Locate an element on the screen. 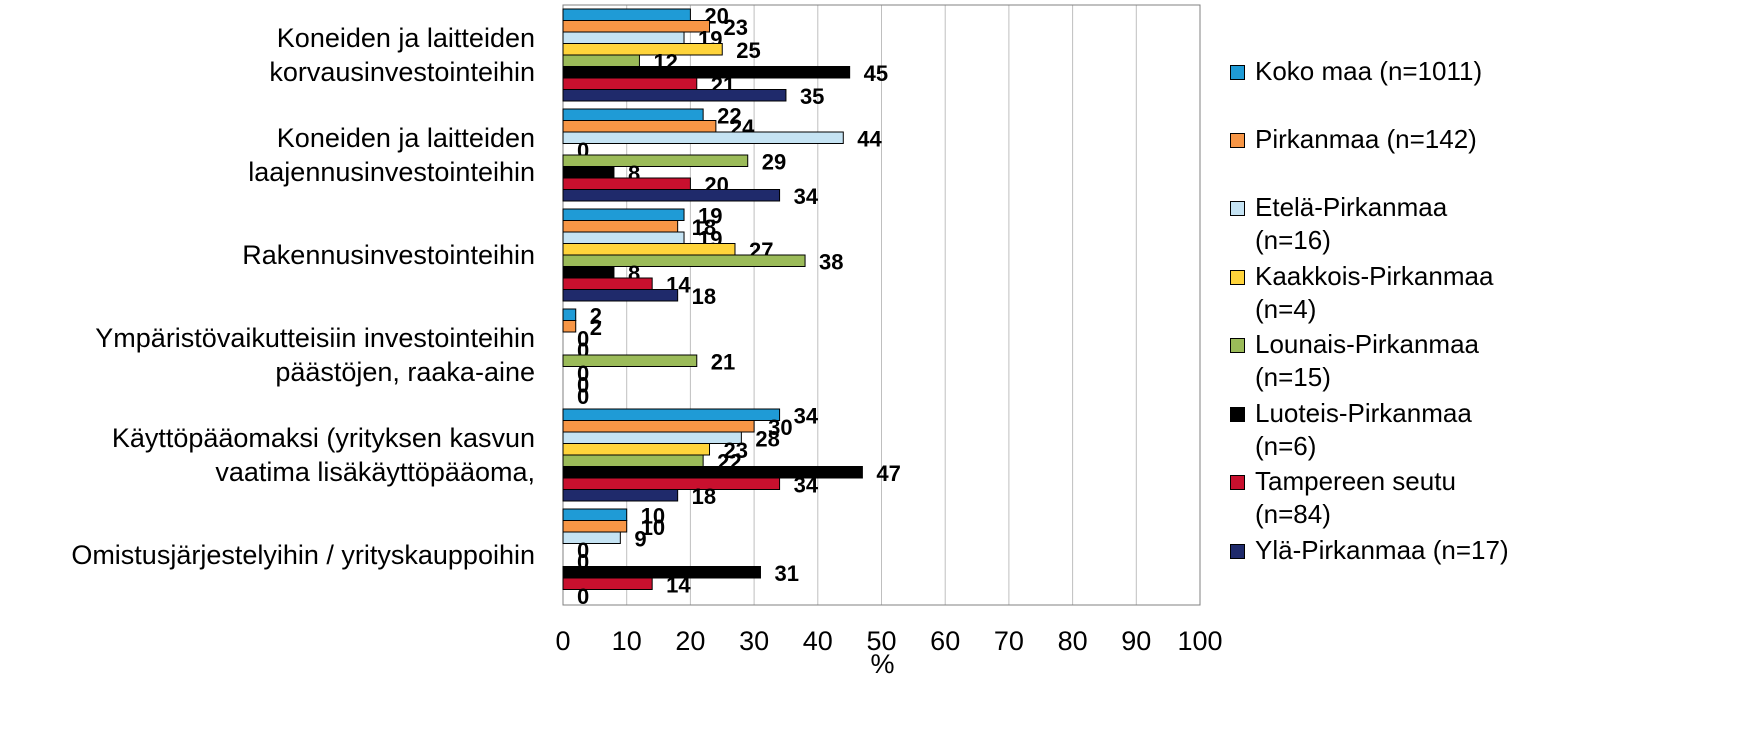 The height and width of the screenshot is (753, 1759). x-axis-label: % is located at coordinates (882, 664).